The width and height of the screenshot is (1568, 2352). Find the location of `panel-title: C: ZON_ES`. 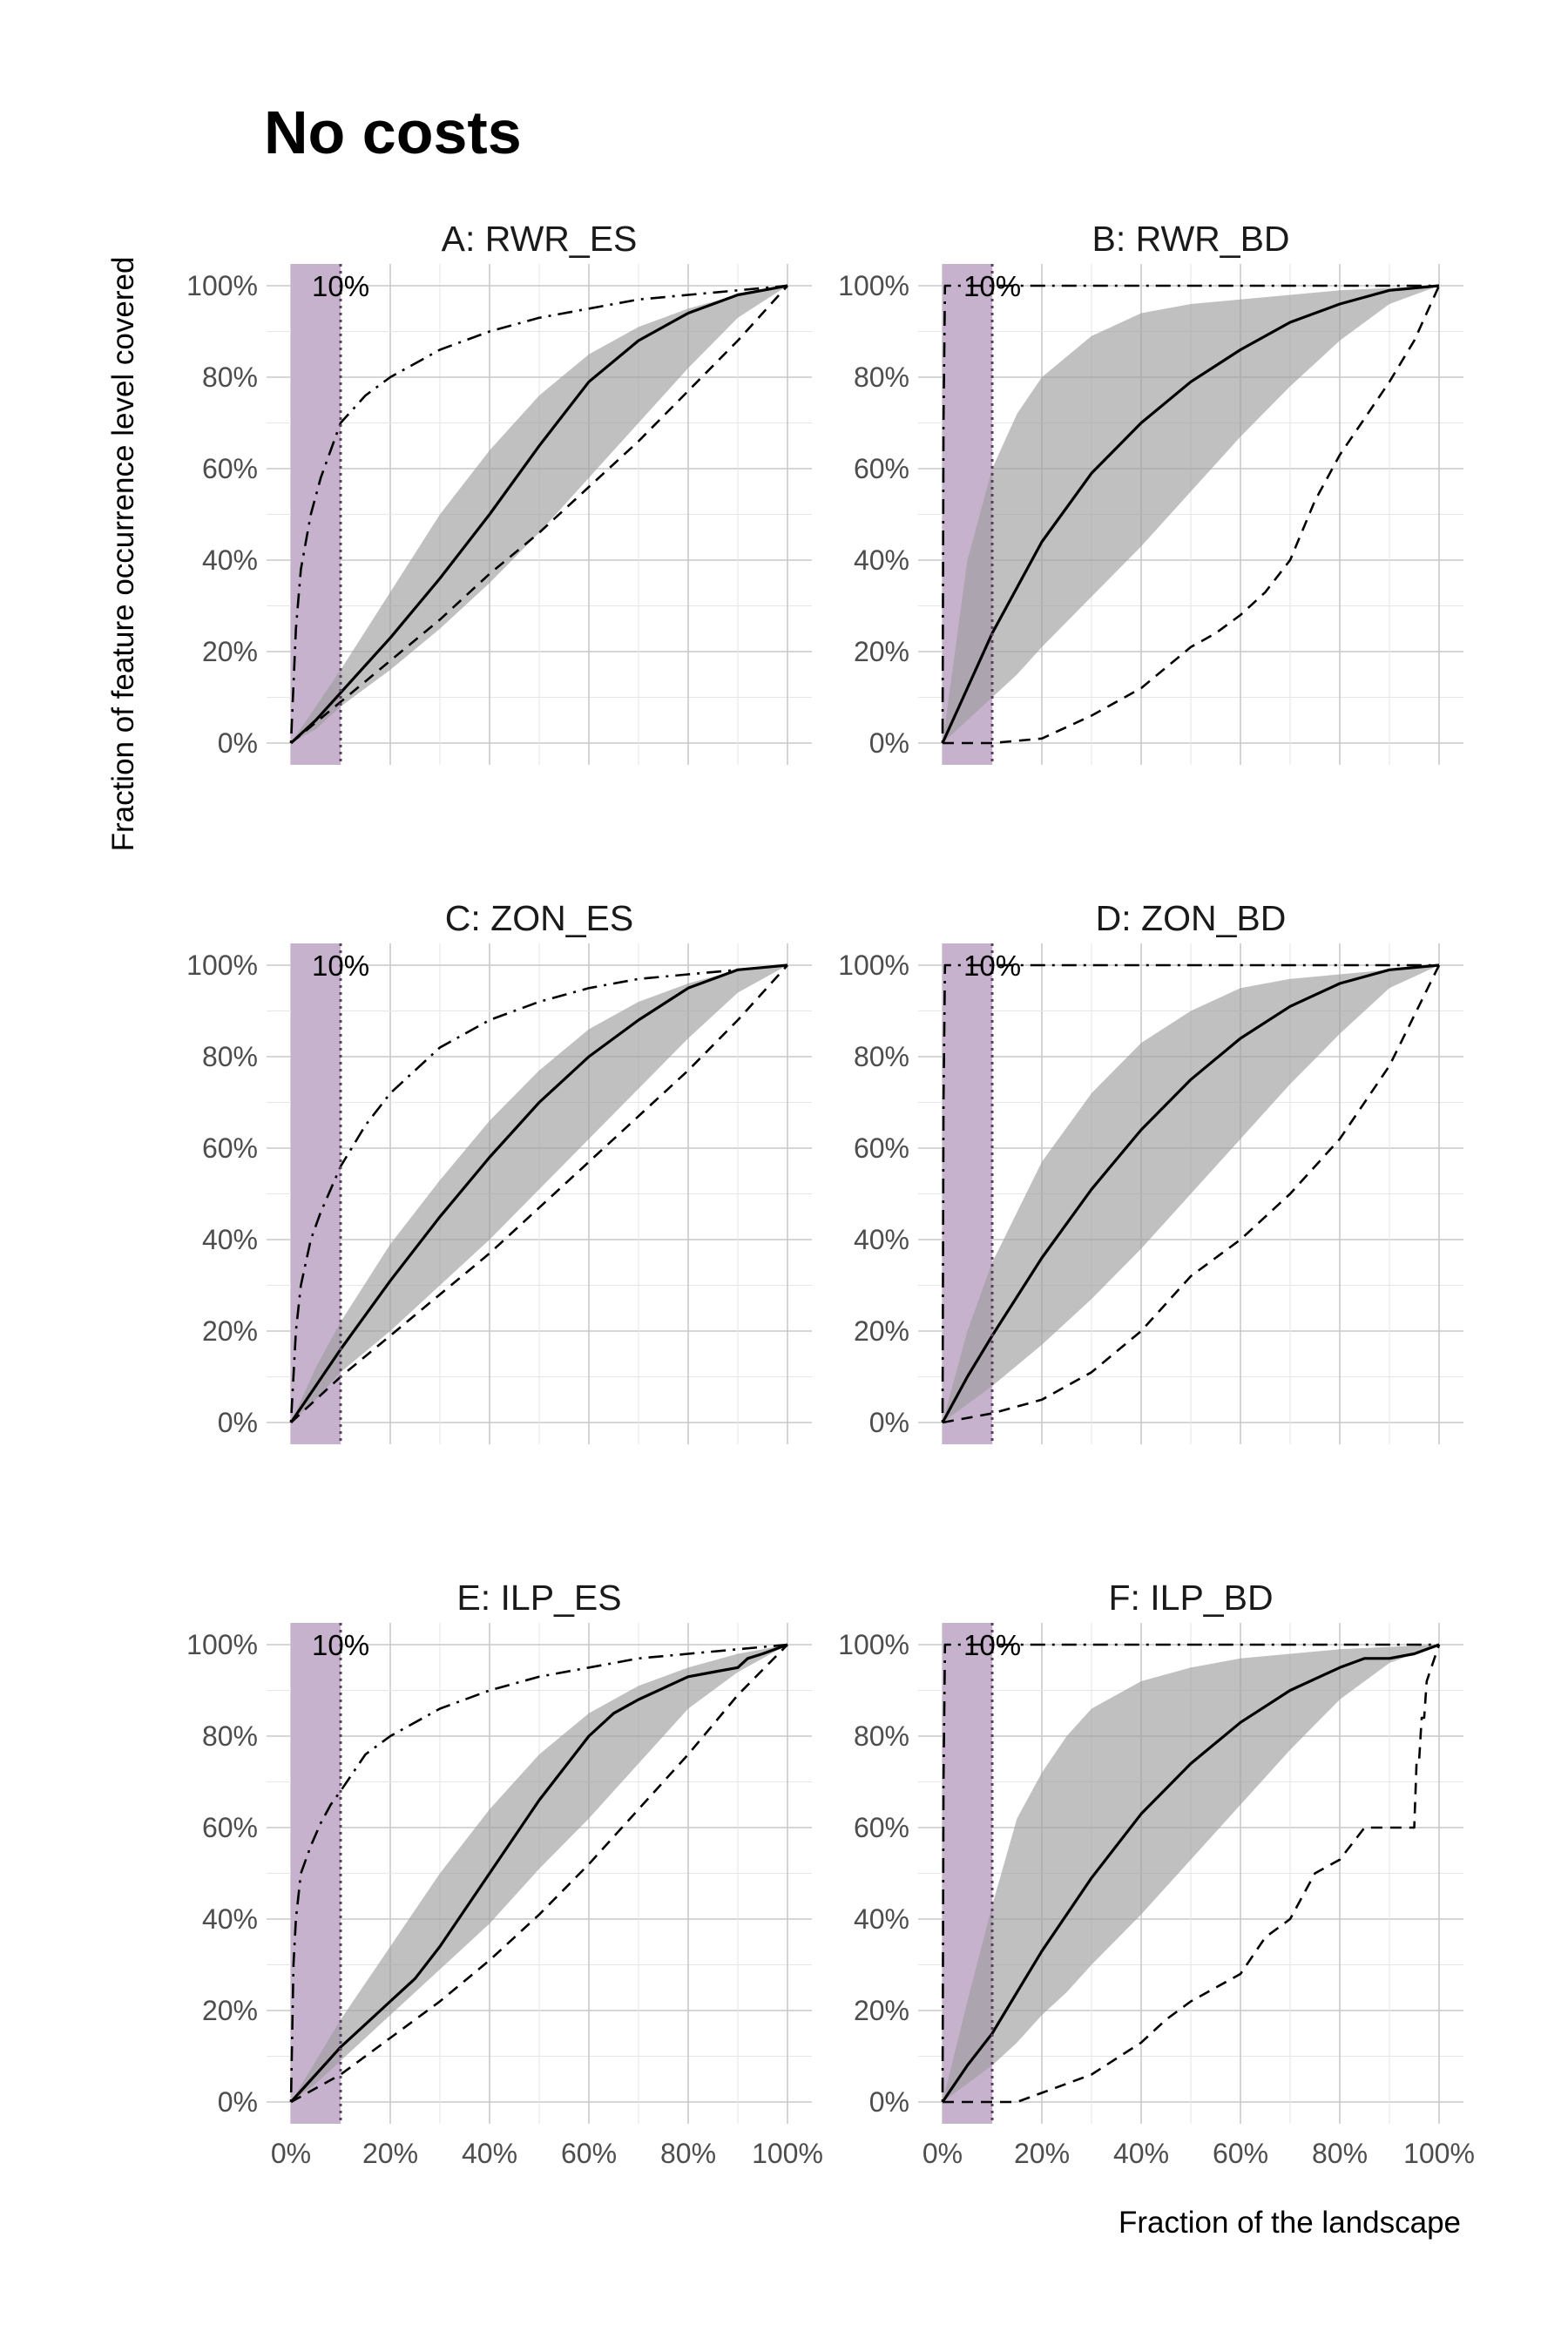

panel-title: C: ZON_ES is located at coordinates (539, 918).